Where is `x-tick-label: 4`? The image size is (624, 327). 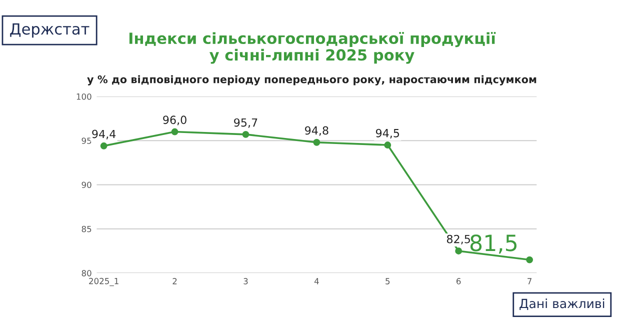 x-tick-label: 4 is located at coordinates (316, 281).